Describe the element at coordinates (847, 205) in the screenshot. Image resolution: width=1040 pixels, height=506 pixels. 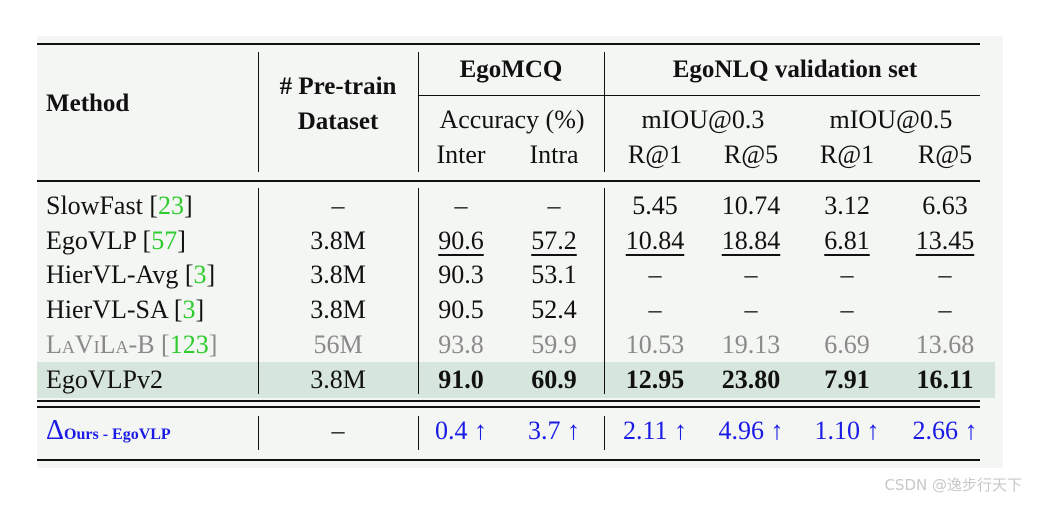
I see `cell-r1-b: 3.12` at that location.